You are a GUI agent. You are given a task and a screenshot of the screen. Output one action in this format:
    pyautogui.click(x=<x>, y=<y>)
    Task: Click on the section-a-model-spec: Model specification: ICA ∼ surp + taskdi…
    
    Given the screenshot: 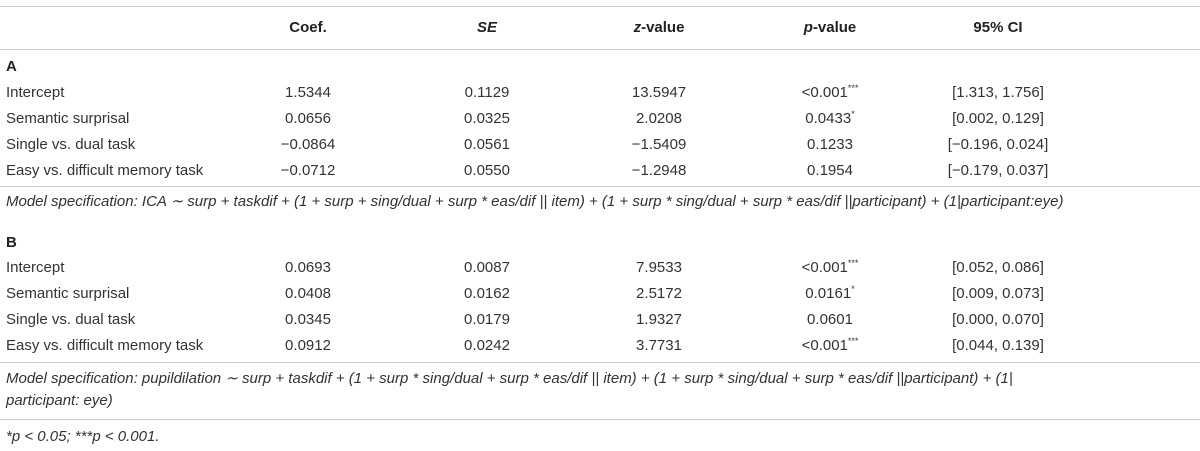 What is the action you would take?
    pyautogui.click(x=535, y=201)
    